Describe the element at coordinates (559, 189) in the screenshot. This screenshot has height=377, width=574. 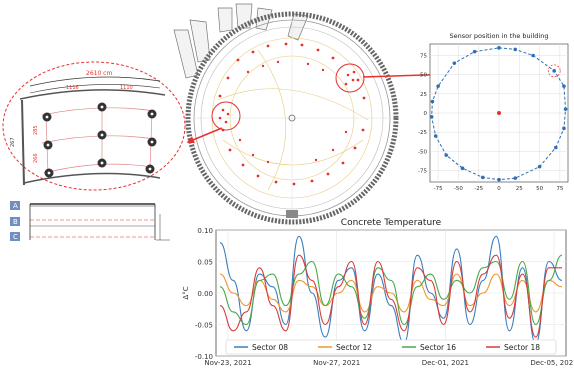
I see `x-tick-label: 75` at that location.